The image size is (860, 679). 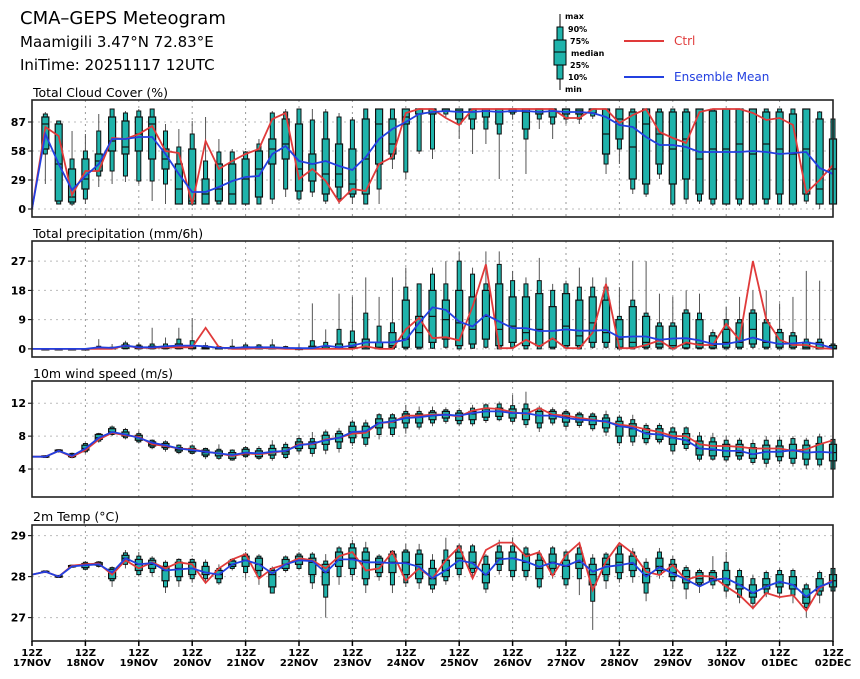 I want to click on legend-p10: 10%, so click(x=577, y=77).